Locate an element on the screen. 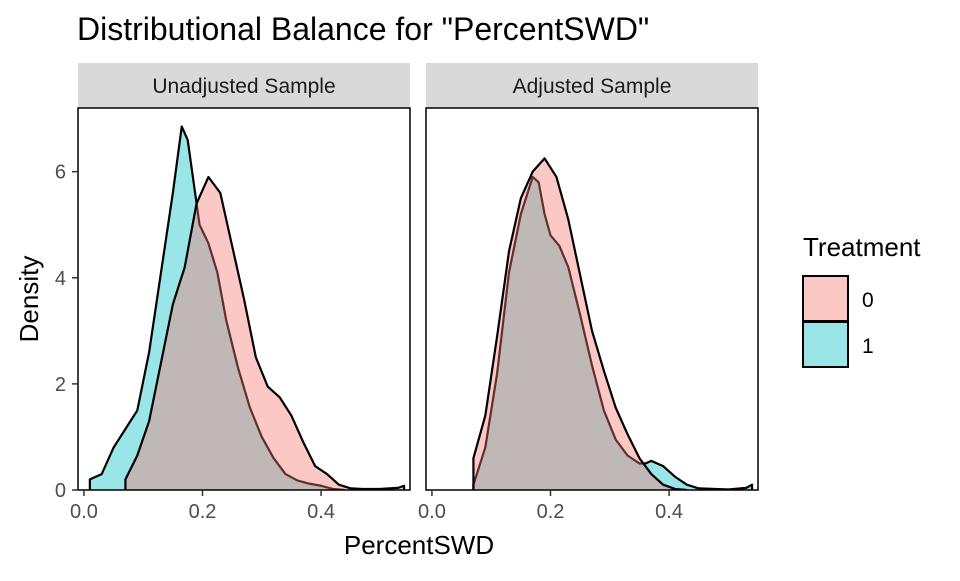 This screenshot has height=581, width=960. legend: Treatment 01 is located at coordinates (861, 300).